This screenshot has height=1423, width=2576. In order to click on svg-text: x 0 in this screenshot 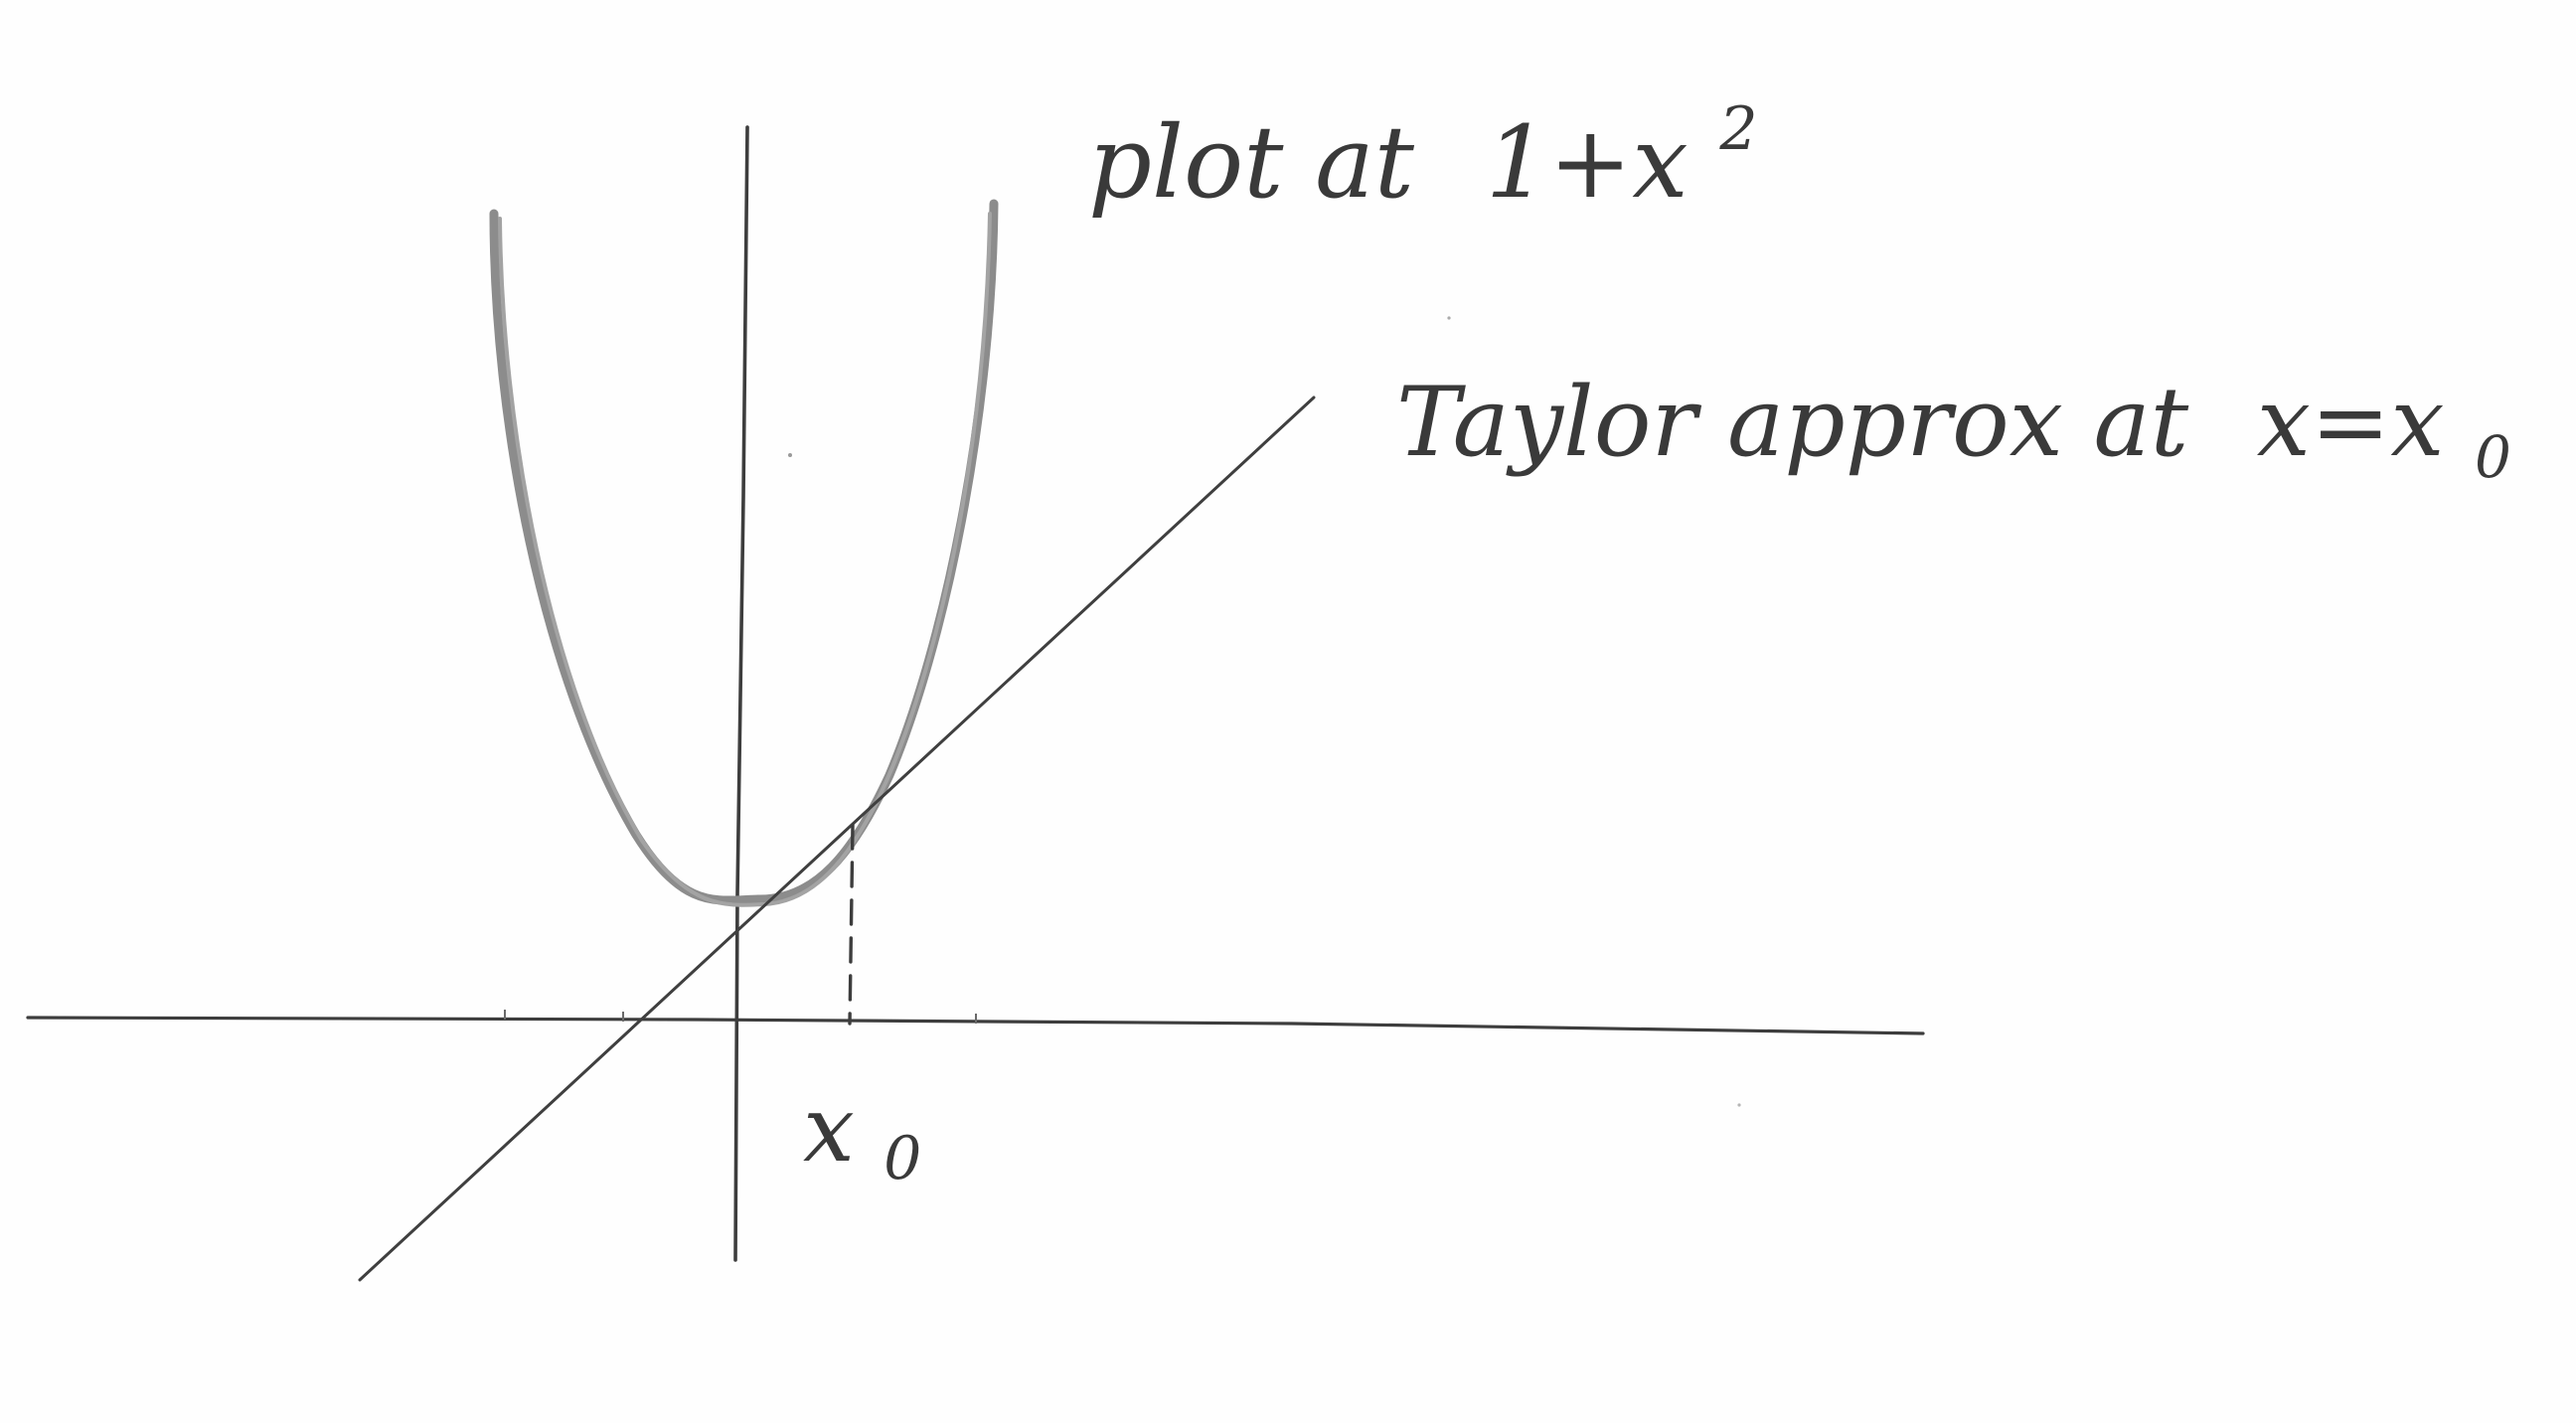, I will do `click(862, 1134)`.